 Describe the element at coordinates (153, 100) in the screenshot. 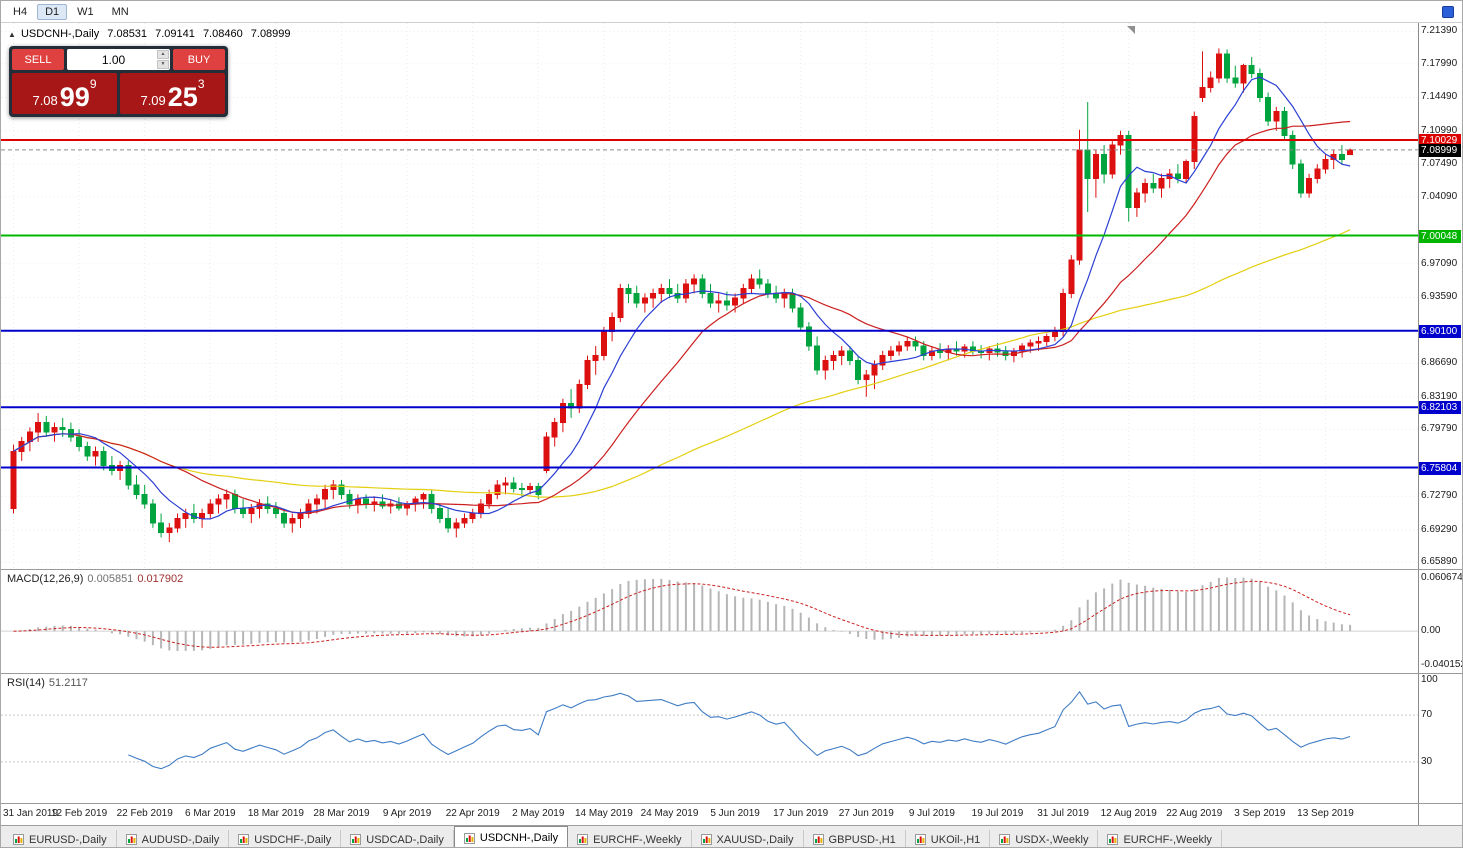

I see `buy-price-main: 7.09` at that location.